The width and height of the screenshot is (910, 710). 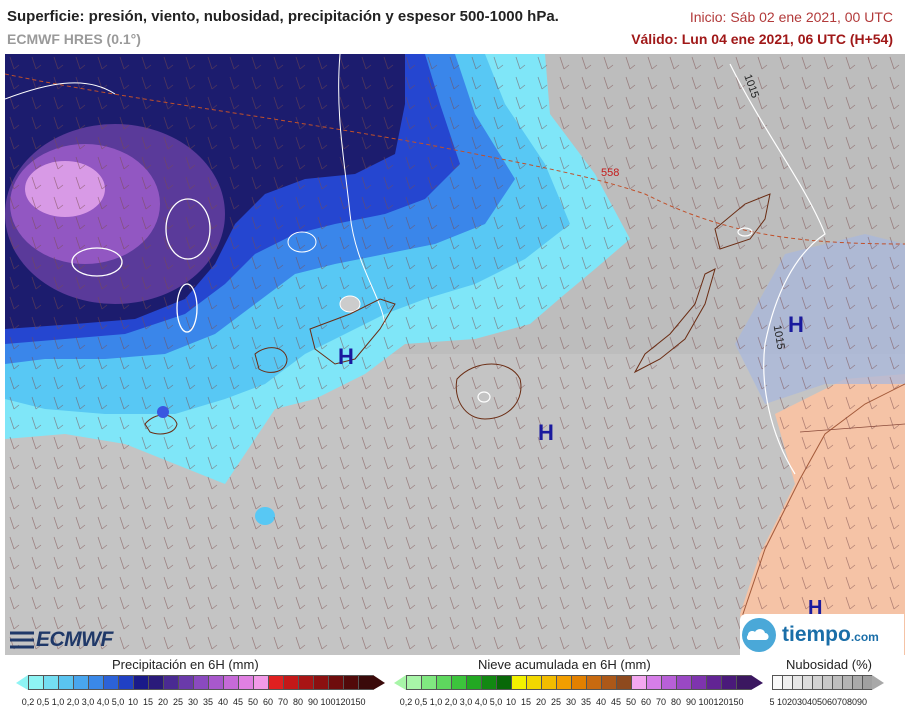 What do you see at coordinates (466, 702) in the screenshot?
I see `legend-tick-label: 3,0` at bounding box center [466, 702].